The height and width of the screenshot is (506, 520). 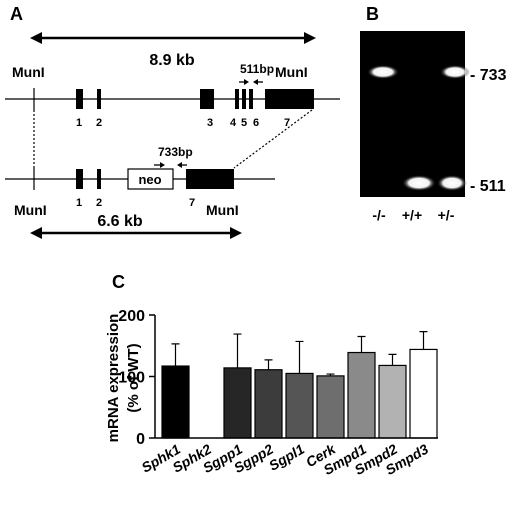 I want to click on error-bar-smpd3, so click(x=423, y=340).